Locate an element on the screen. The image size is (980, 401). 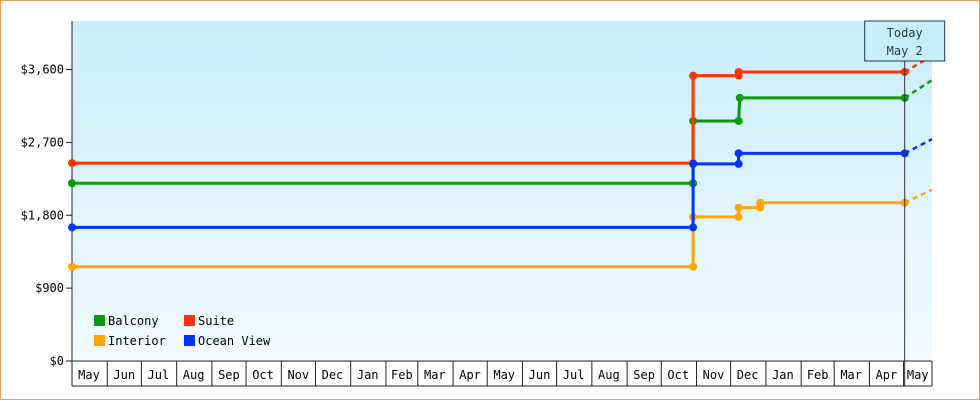
today-date-label: May 2 is located at coordinates (905, 51).